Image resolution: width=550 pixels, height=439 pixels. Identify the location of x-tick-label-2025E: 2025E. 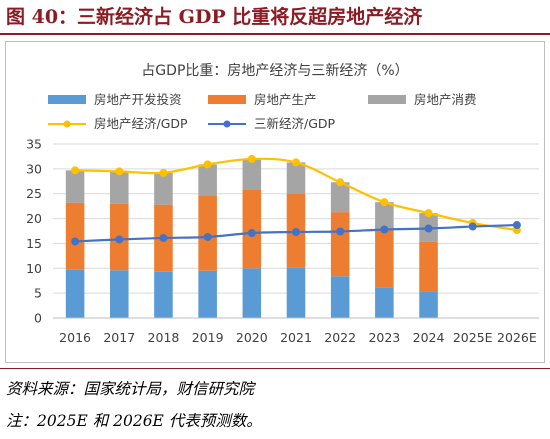
(473, 337).